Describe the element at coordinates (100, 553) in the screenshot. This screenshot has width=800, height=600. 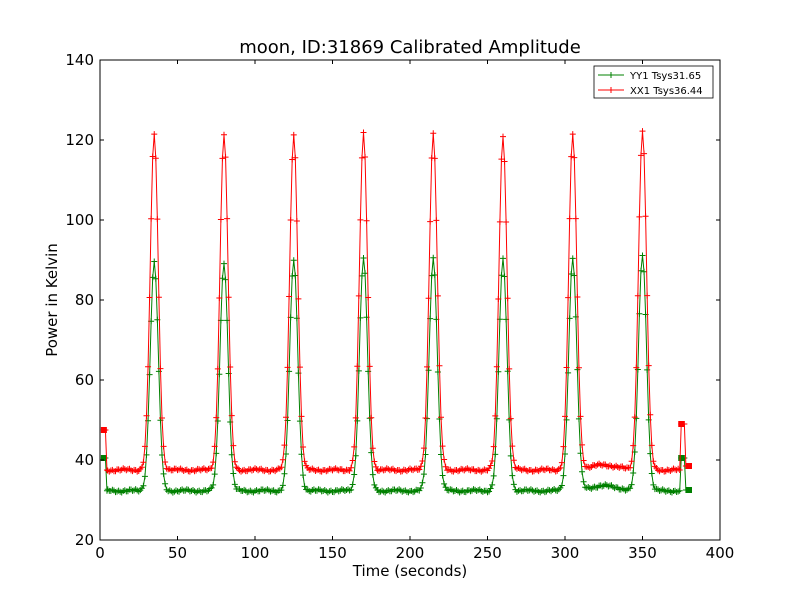
I see `x-tick-label: 0` at that location.